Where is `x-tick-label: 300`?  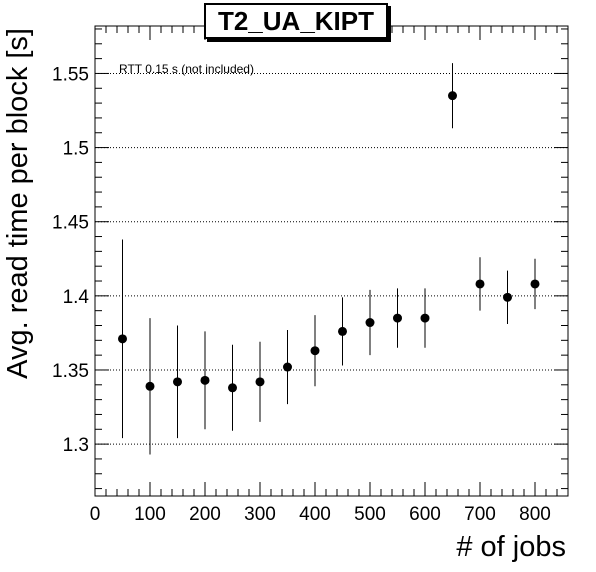
x-tick-label: 300 is located at coordinates (260, 514).